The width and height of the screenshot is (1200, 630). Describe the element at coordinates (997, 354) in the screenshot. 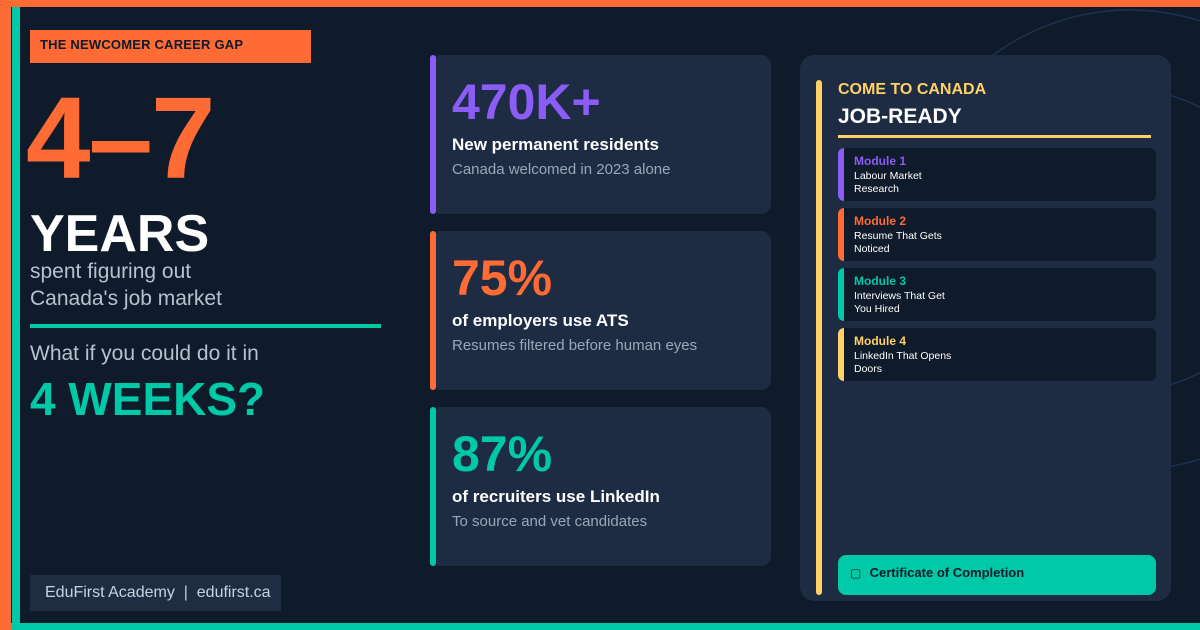

I see `module-card-4: Module 4 LinkedIn That Opens Doors` at that location.